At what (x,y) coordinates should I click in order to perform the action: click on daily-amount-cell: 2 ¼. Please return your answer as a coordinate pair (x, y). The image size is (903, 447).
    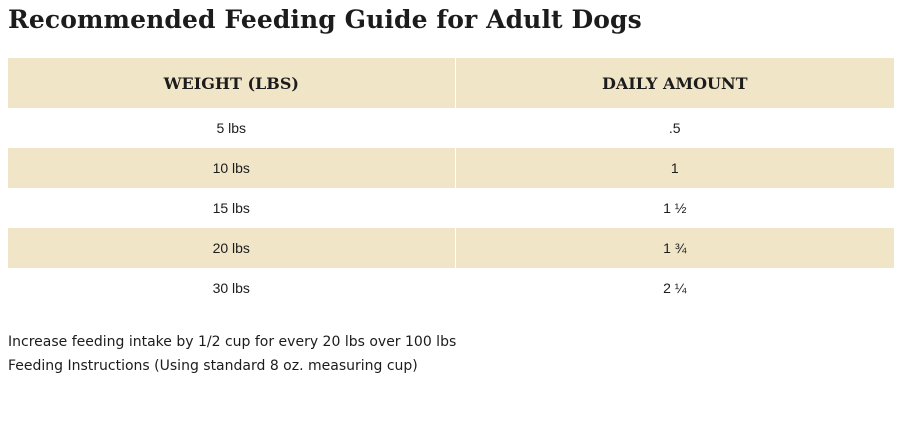
    Looking at the image, I should click on (674, 288).